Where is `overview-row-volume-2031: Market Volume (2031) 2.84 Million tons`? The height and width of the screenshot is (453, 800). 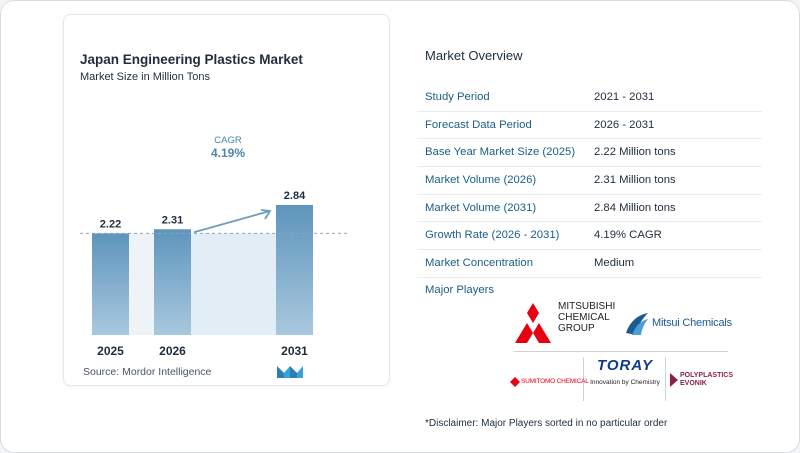 overview-row-volume-2031: Market Volume (2031) 2.84 Million tons is located at coordinates (589, 209).